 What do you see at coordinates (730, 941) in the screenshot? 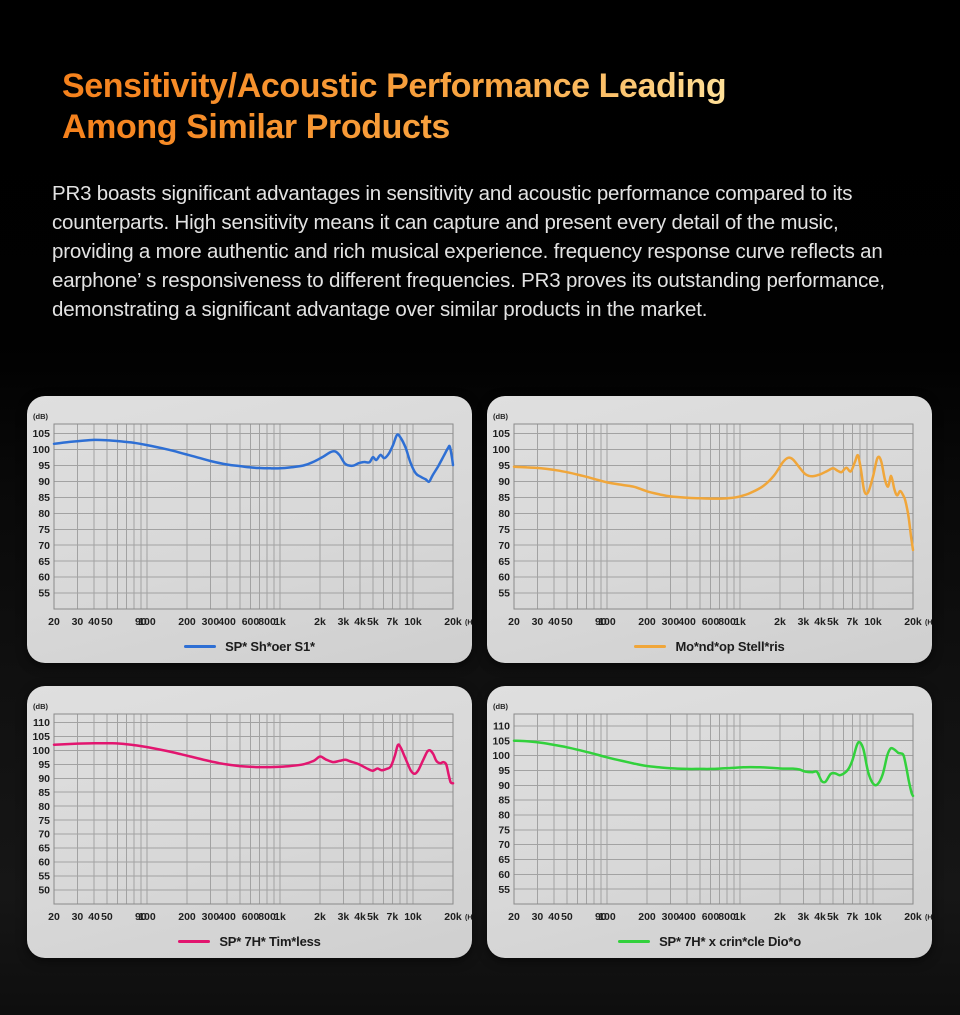
I see `legend-label: SP* 7H* x crin*cle Dio*o` at bounding box center [730, 941].